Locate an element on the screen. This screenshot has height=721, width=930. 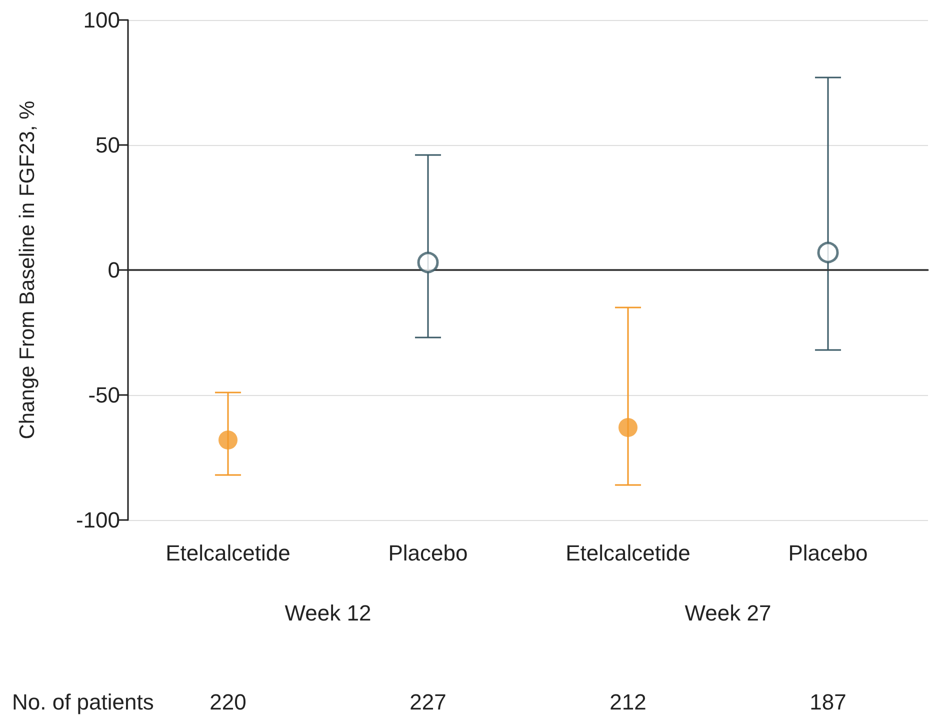
y-tick-label: -100 is located at coordinates (98, 520).